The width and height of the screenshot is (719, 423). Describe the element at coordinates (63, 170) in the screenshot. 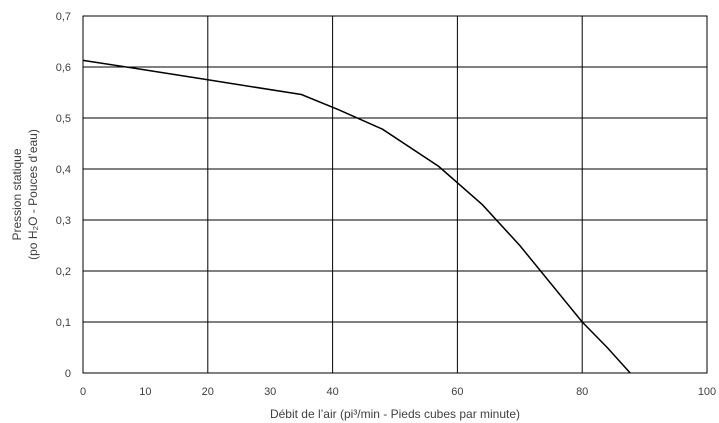

I see `y-tick-label: 0,4` at that location.